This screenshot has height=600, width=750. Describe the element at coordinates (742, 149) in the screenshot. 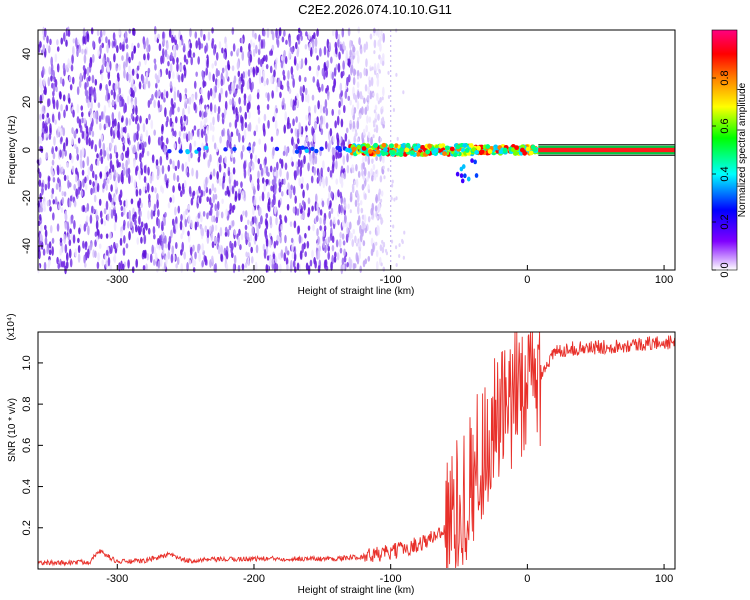

I see `colorbar-label: Normalized spectral amplitude` at that location.